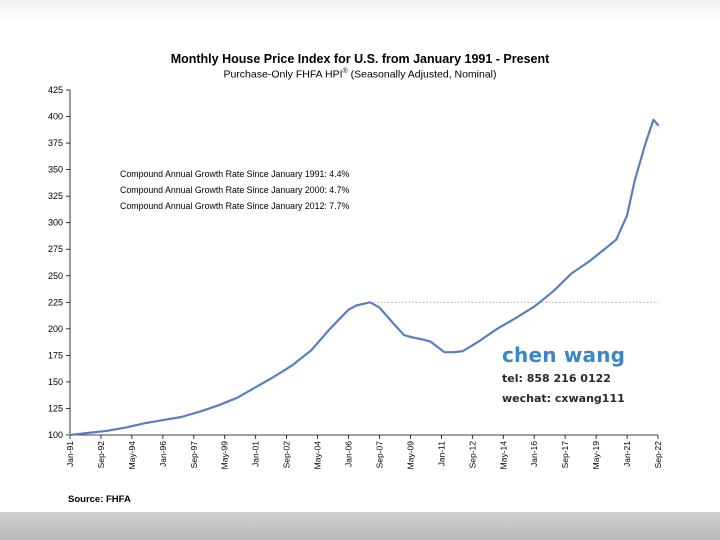 The height and width of the screenshot is (540, 720). Describe the element at coordinates (55, 302) in the screenshot. I see `y-tick-label: 225` at that location.